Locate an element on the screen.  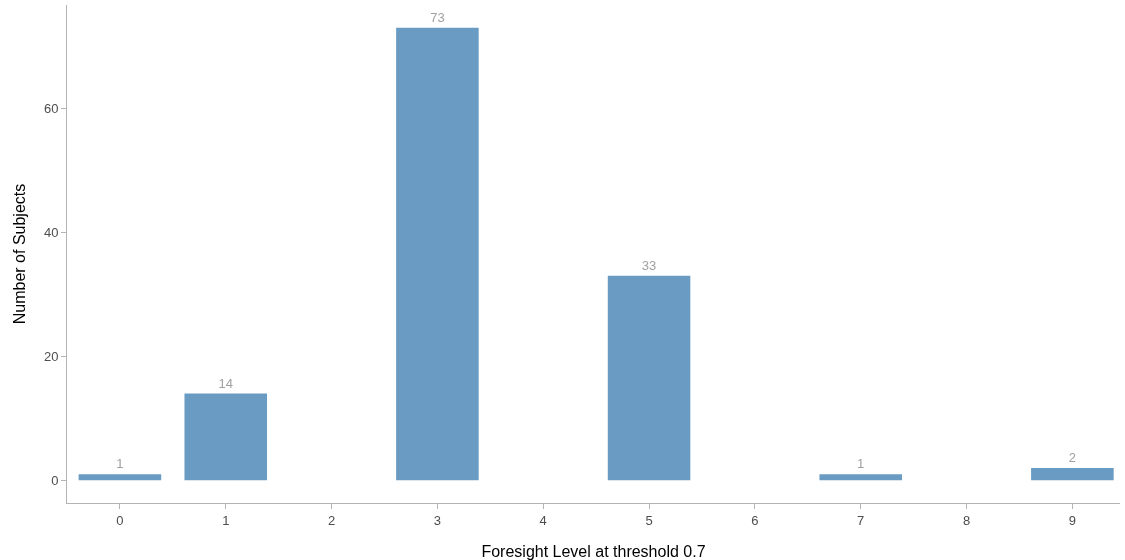
y-tick-label: 20 is located at coordinates (51, 356).